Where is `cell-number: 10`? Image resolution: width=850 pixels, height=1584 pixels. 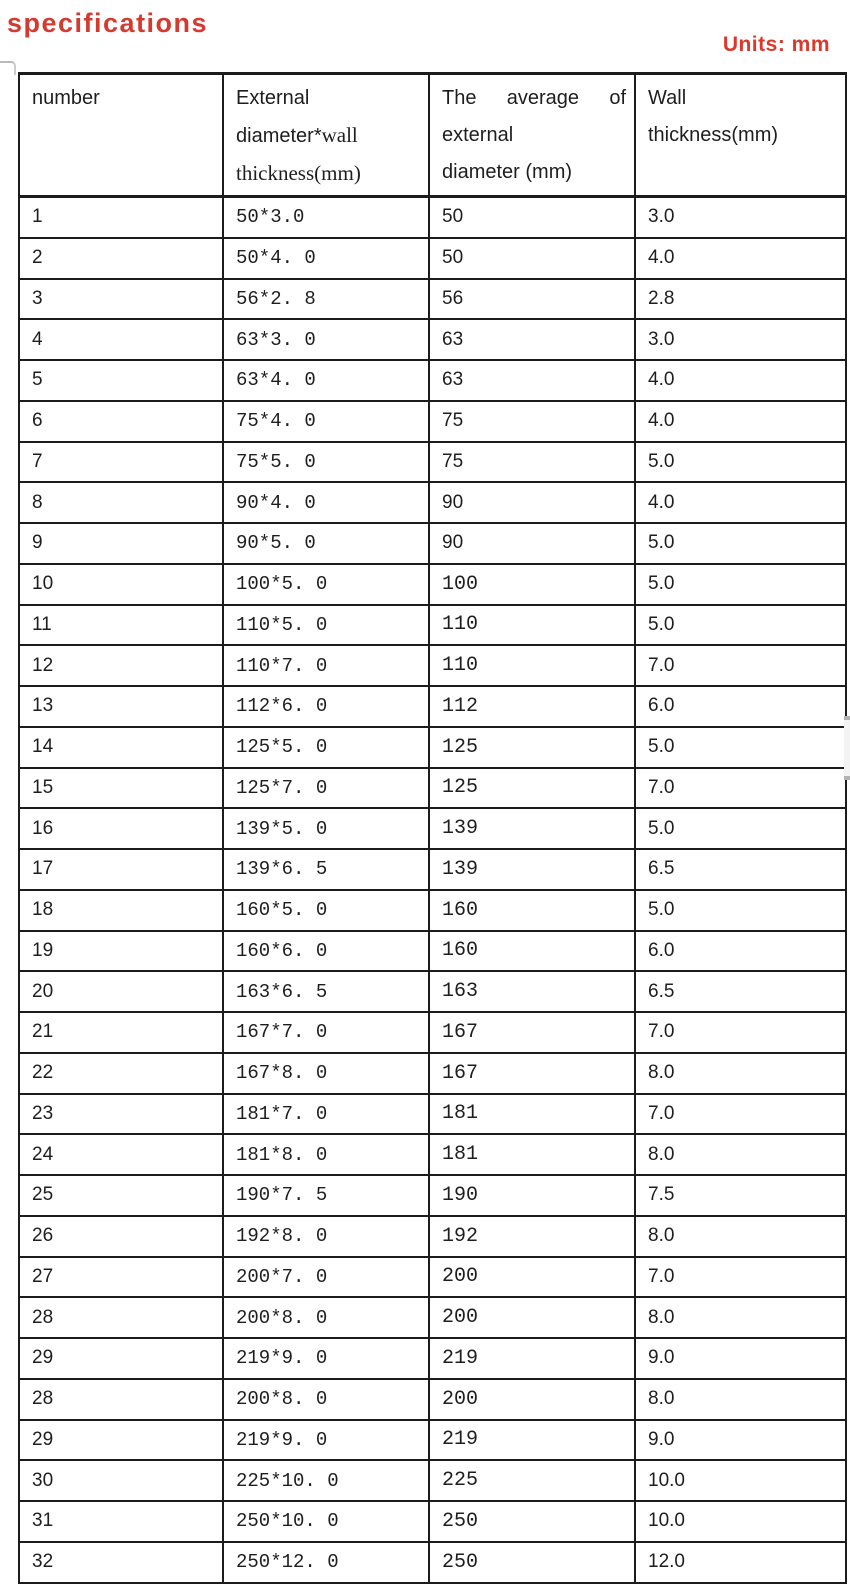
cell-number: 10 is located at coordinates (121, 584).